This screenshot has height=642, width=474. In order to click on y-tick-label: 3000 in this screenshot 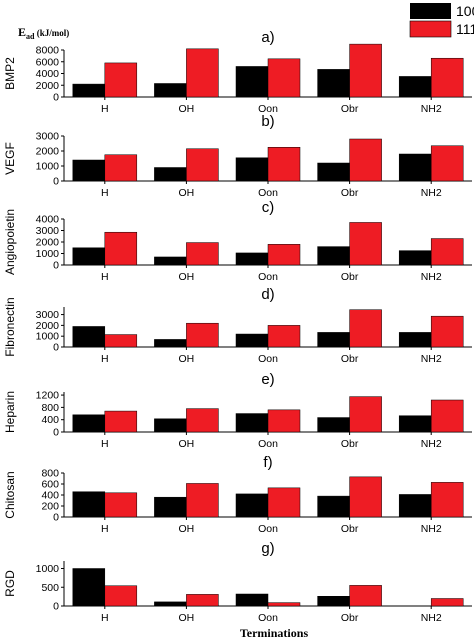, I will do `click(48, 137)`.